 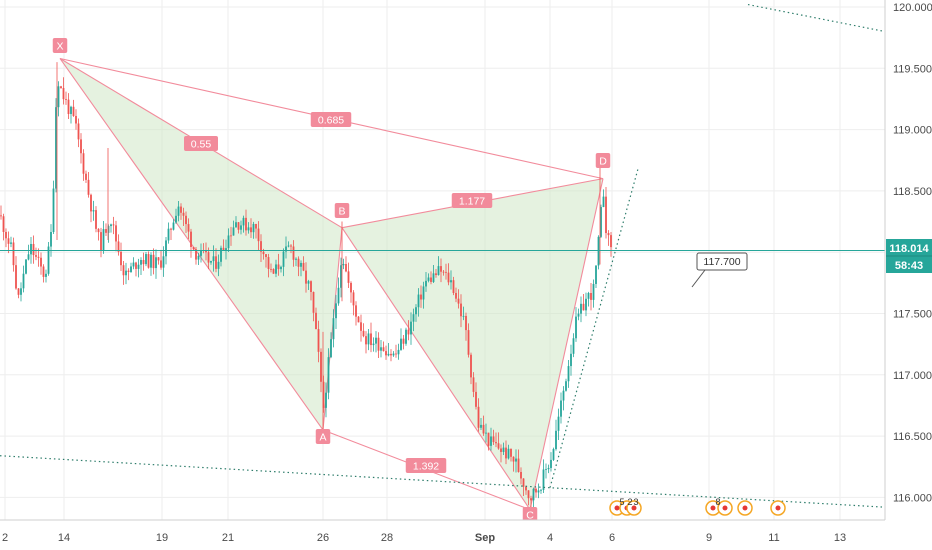 I want to click on time-axis-label: 11, so click(x=773, y=538).